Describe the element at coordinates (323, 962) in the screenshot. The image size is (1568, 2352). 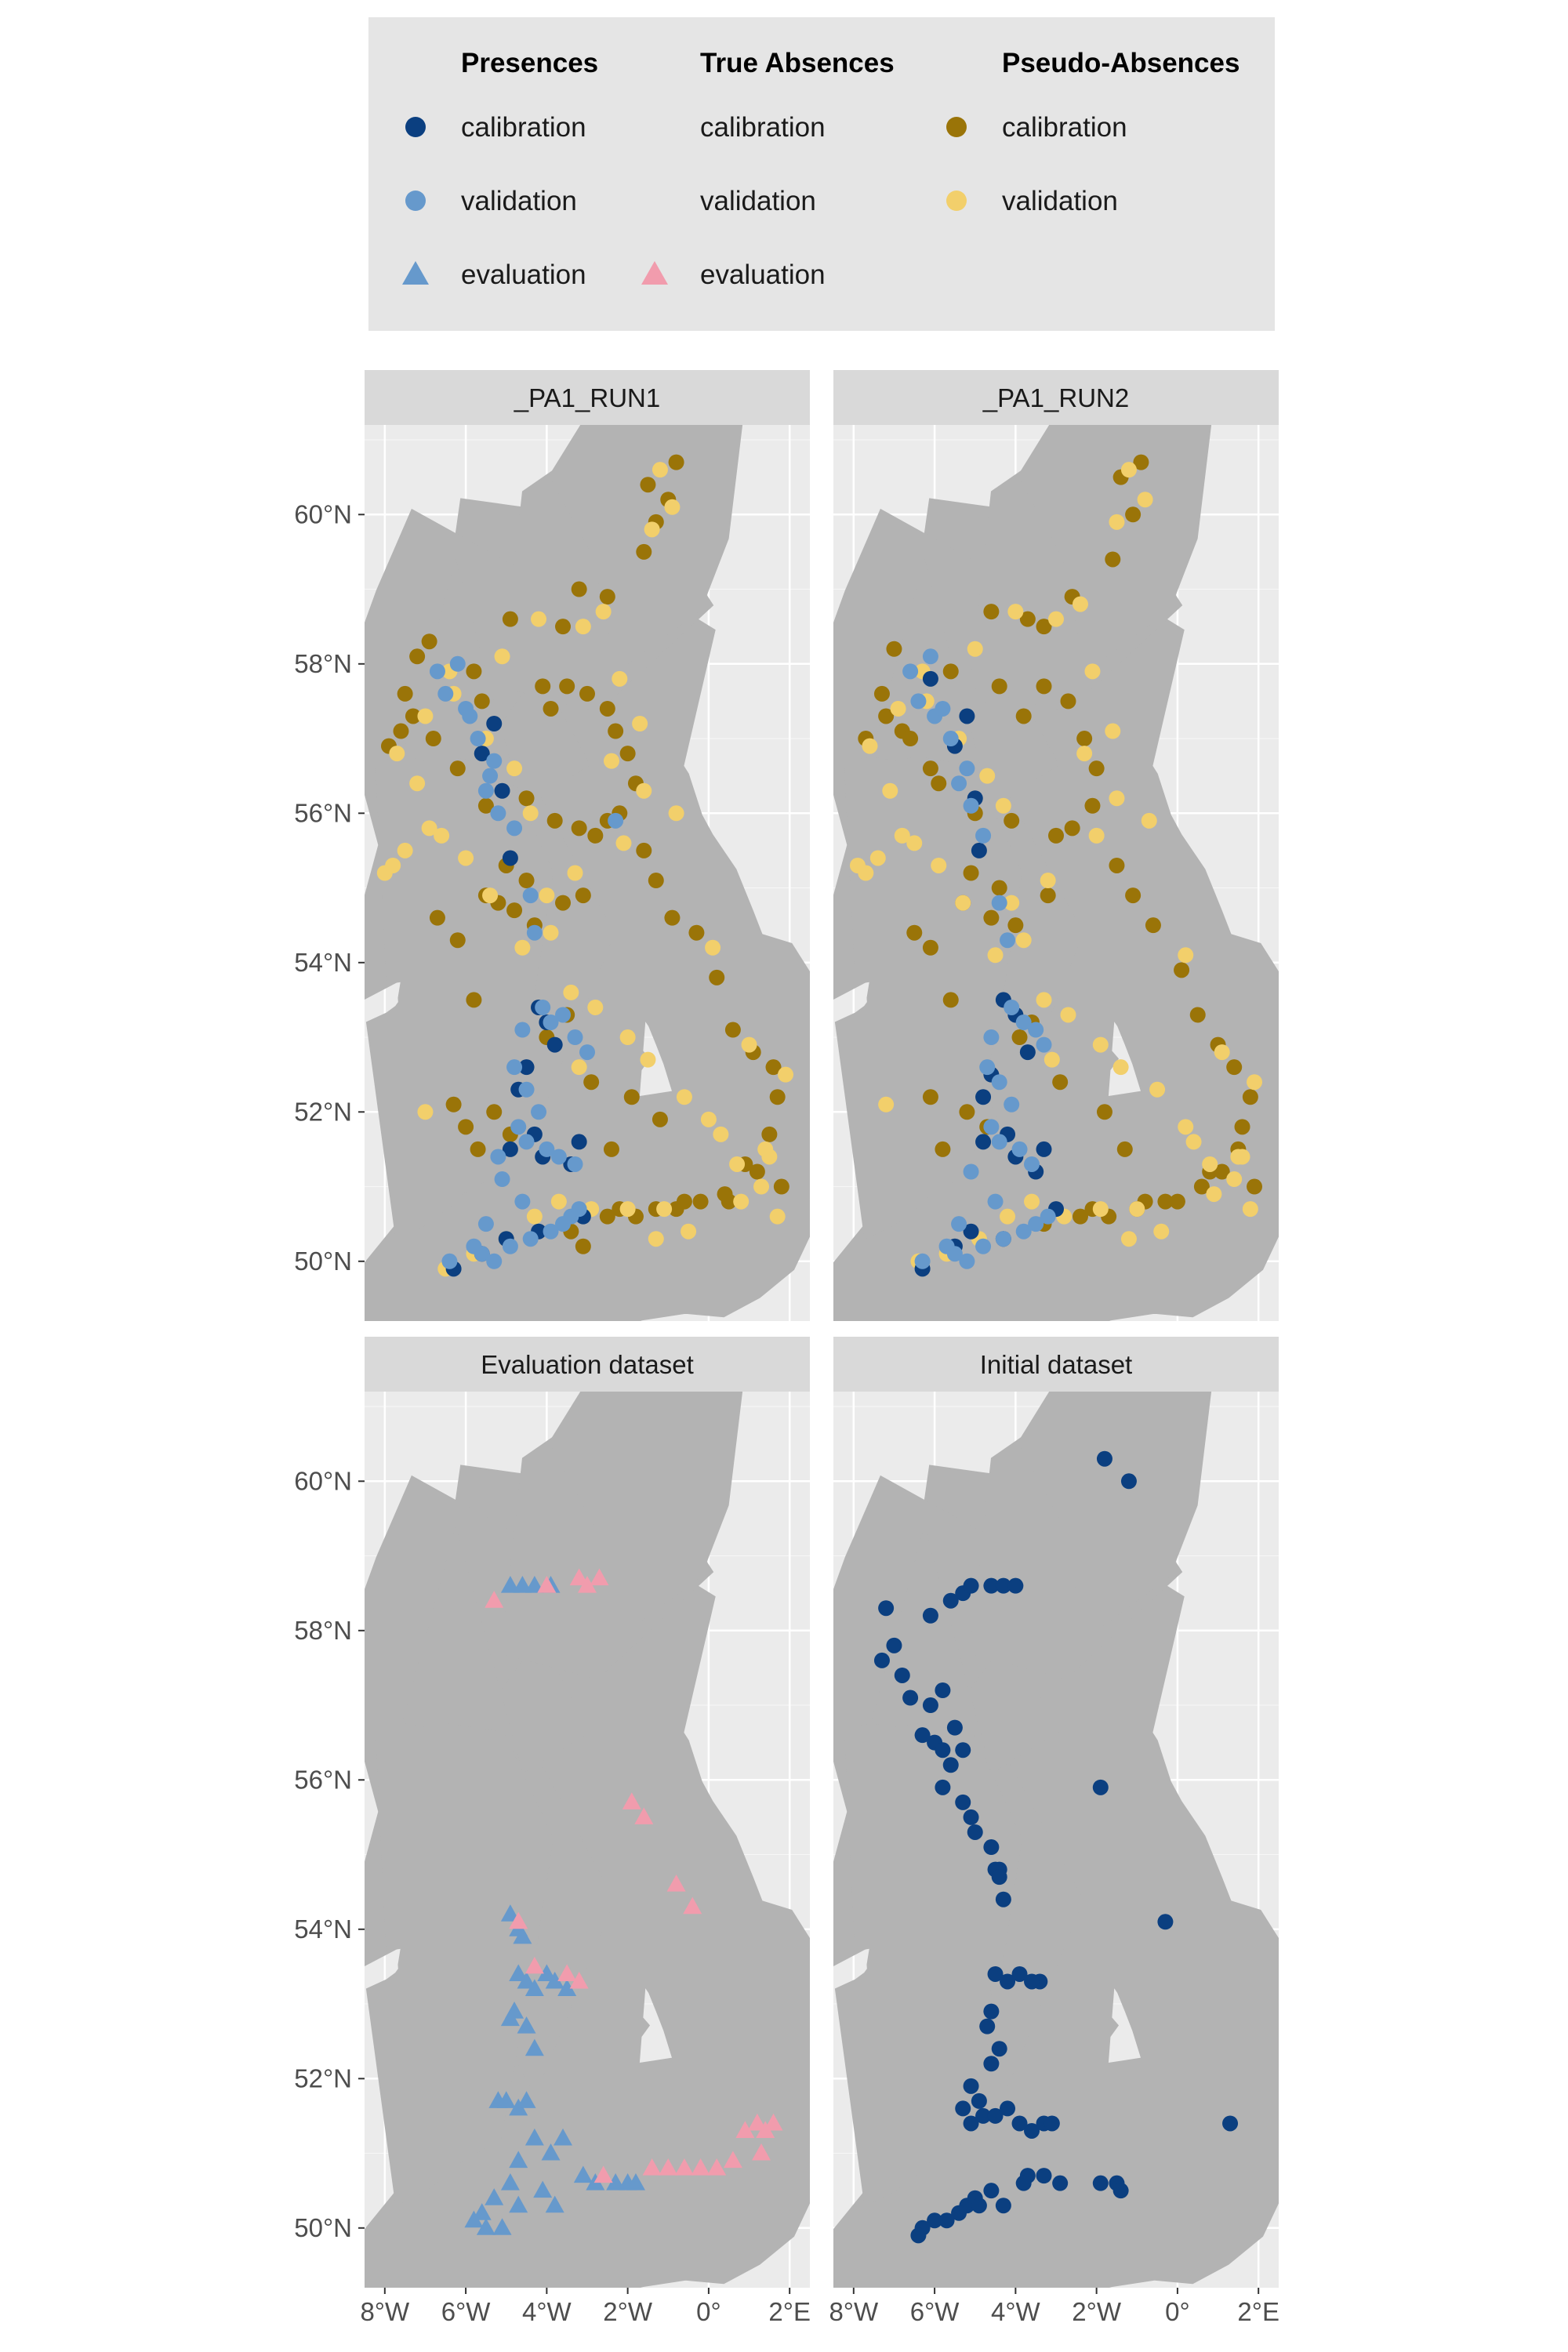
I see `y-tick-label: 54°N` at that location.